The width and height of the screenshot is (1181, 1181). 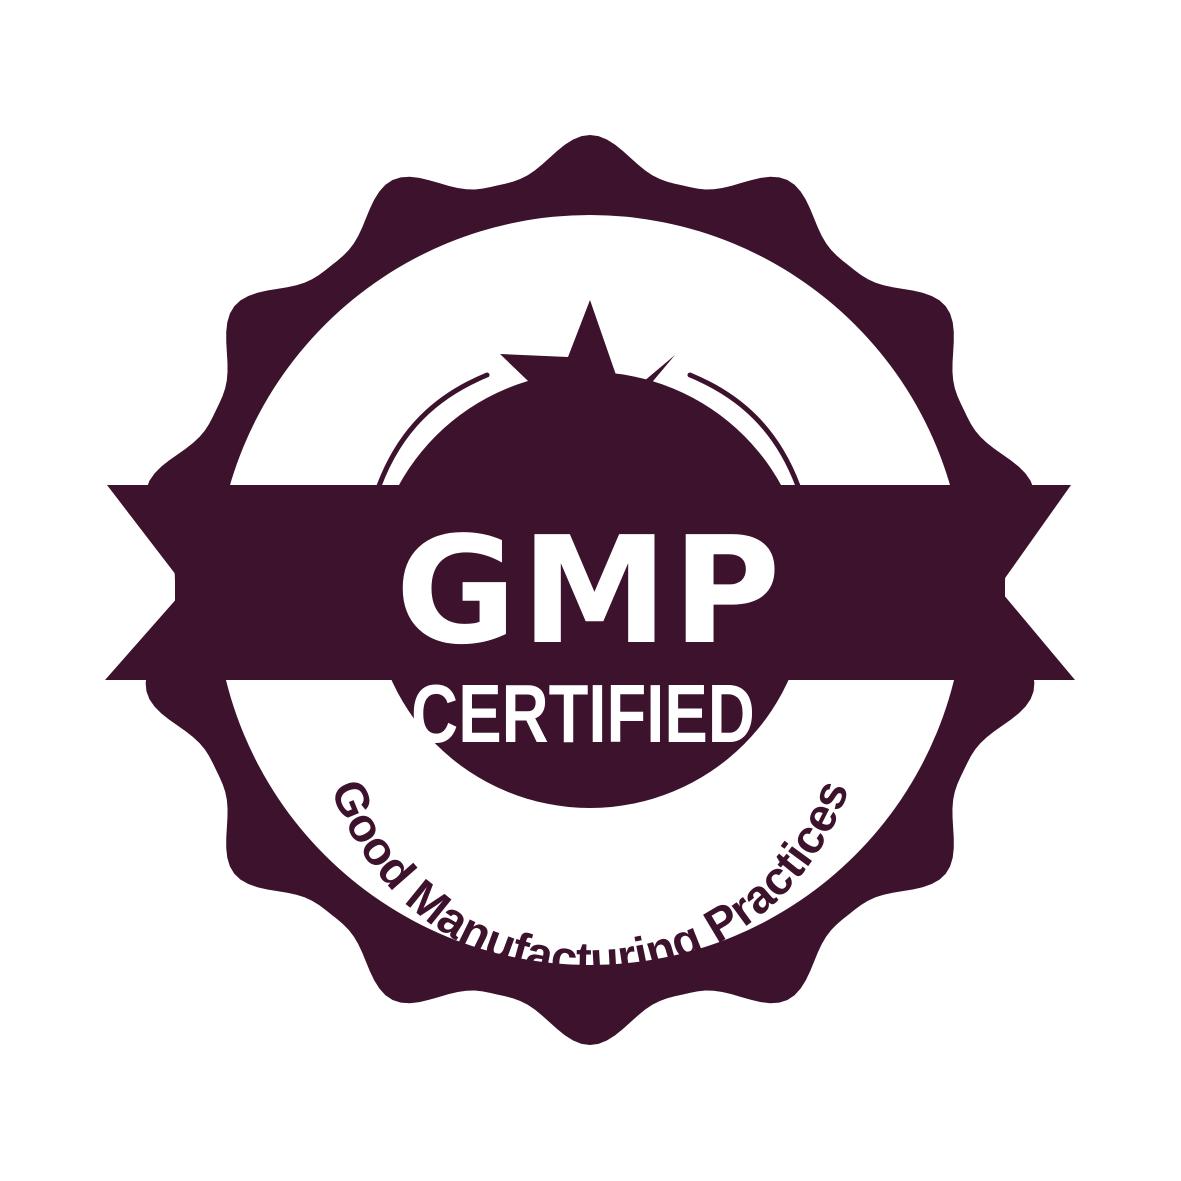 I want to click on star-icon, so click(x=587, y=381).